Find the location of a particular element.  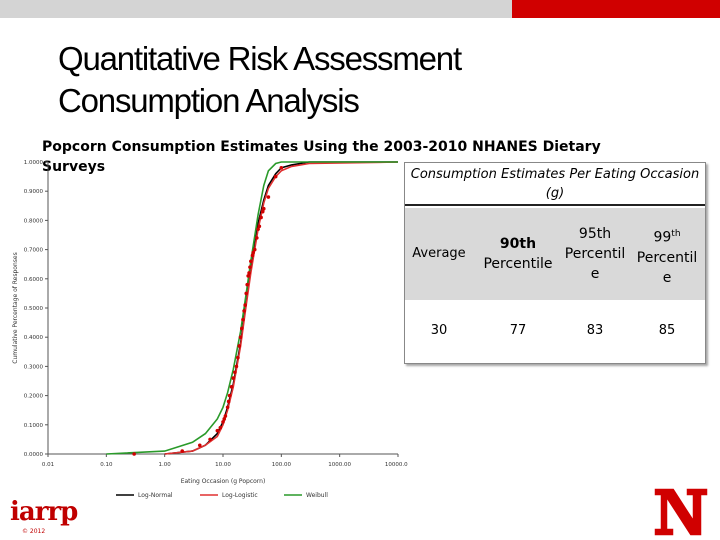

legend-label-log-normal: Log-Normal is located at coordinates (155, 495).